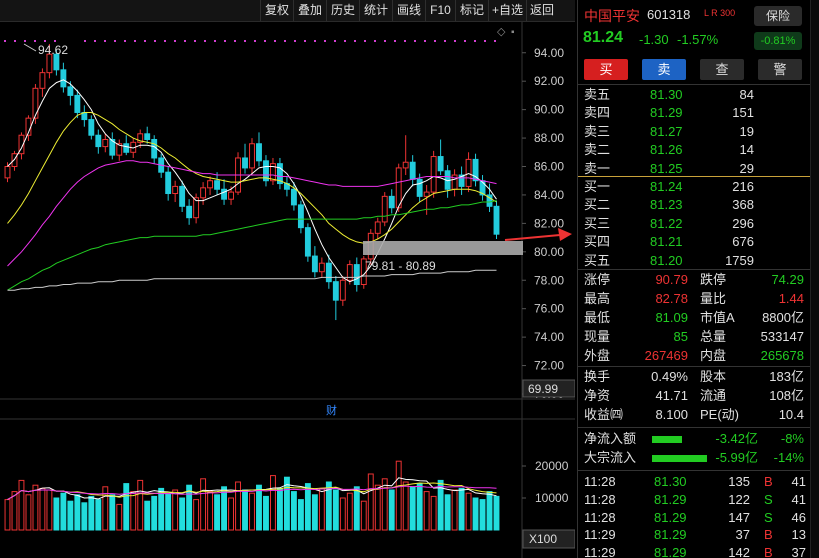 Image resolution: width=819 pixels, height=558 pixels. What do you see at coordinates (309, 10) in the screenshot?
I see `toolbar-button-1: 叠加` at bounding box center [309, 10].